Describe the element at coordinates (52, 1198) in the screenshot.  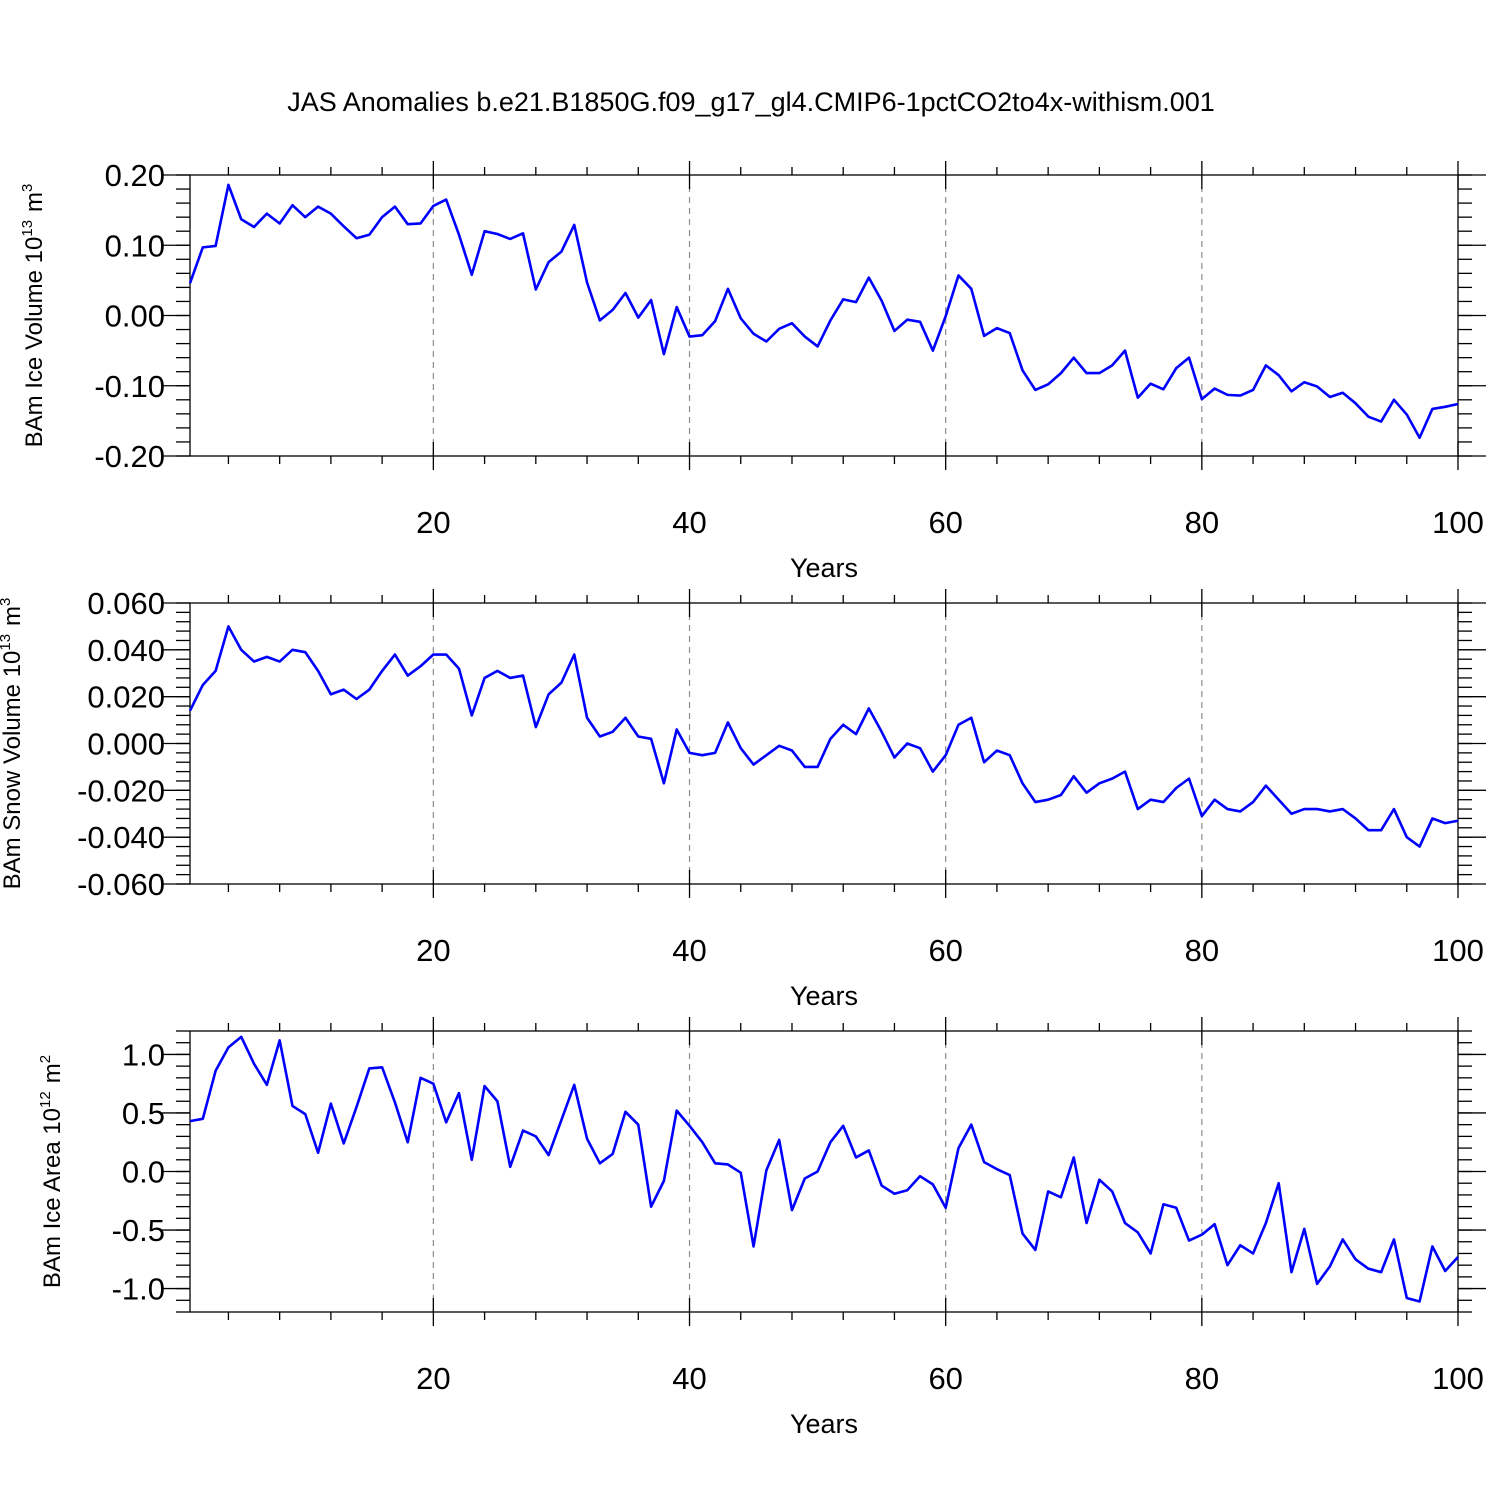
I see `y-axis-label-ylabel-main: BAm Ice Area 10` at that location.